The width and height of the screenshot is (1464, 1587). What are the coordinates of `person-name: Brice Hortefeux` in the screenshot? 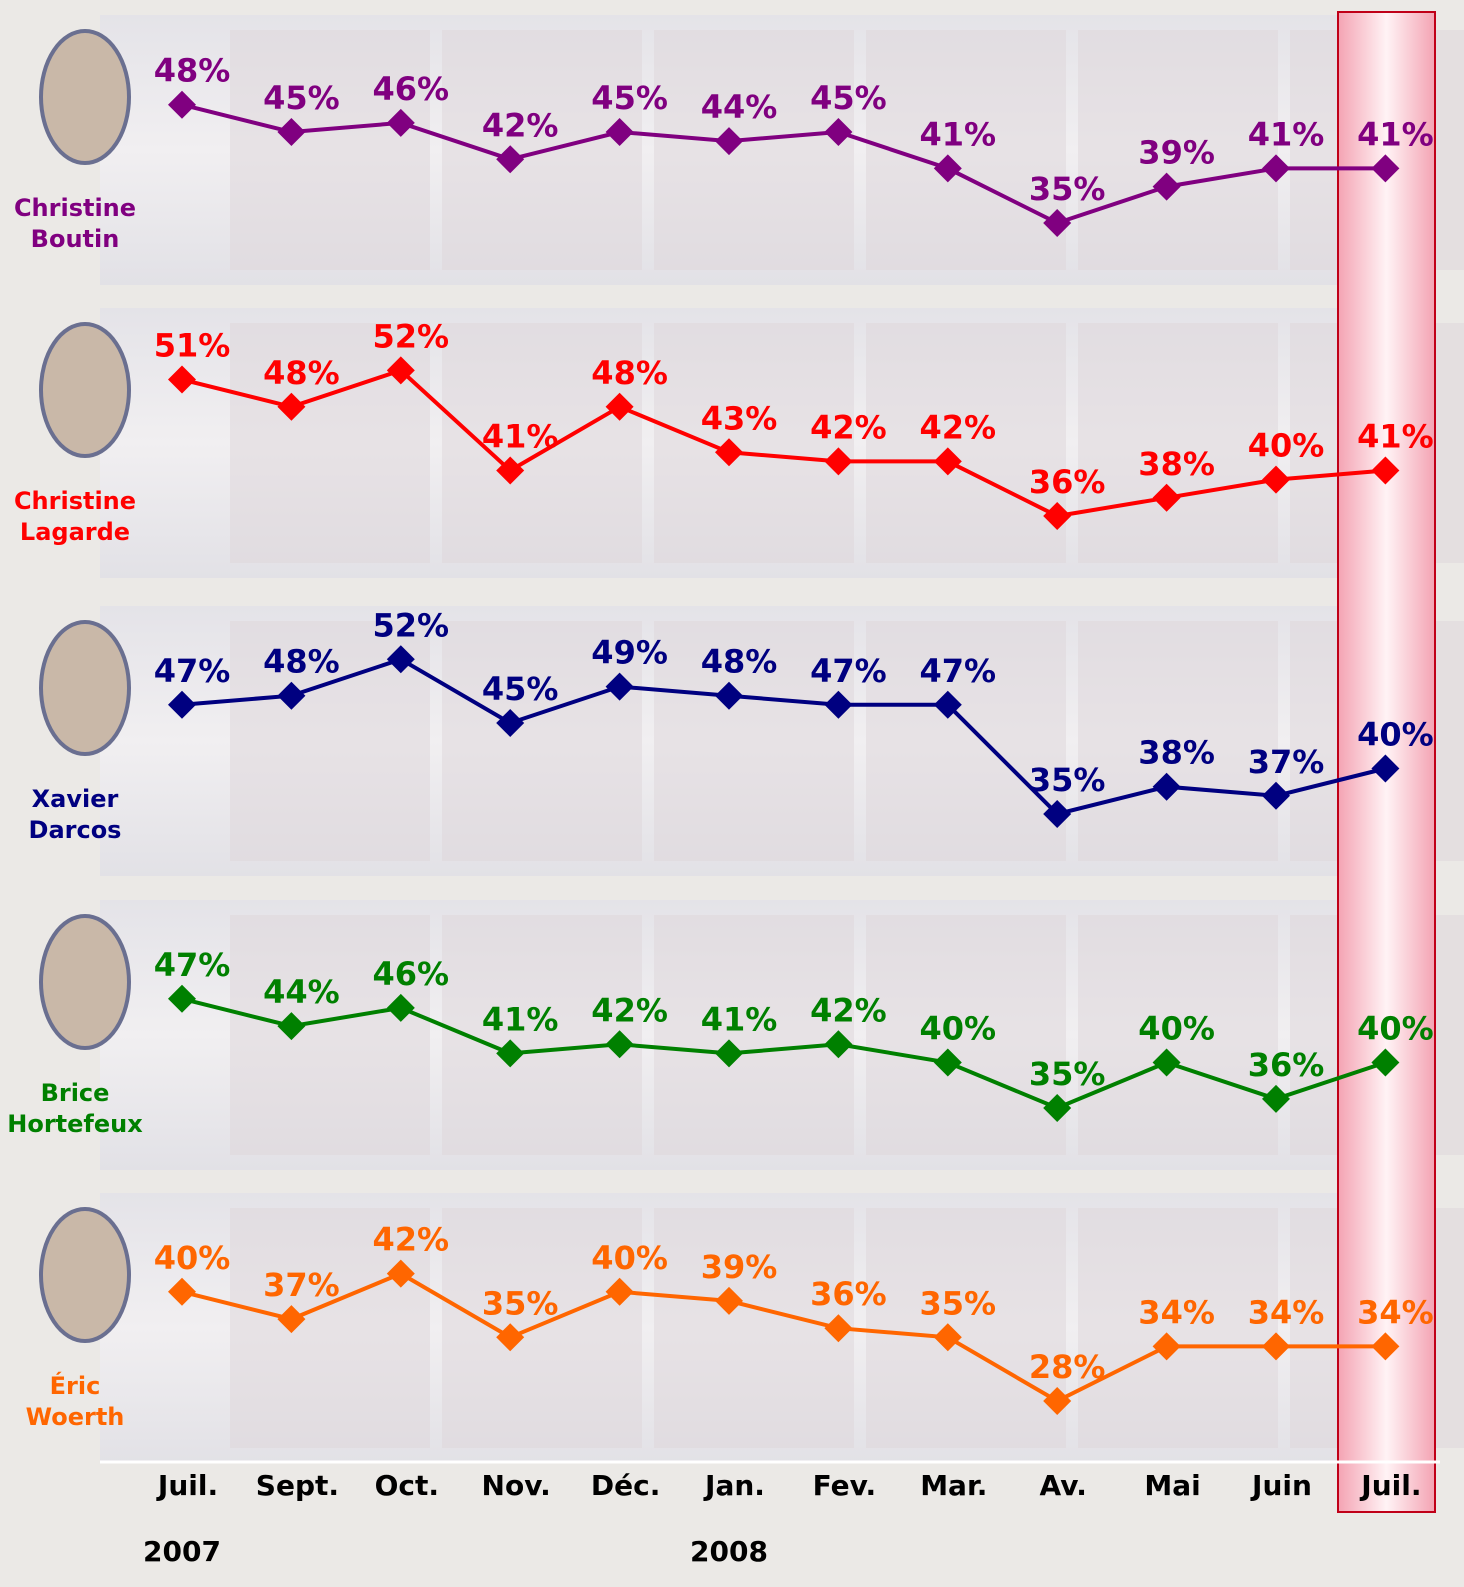 It's located at (75, 1108).